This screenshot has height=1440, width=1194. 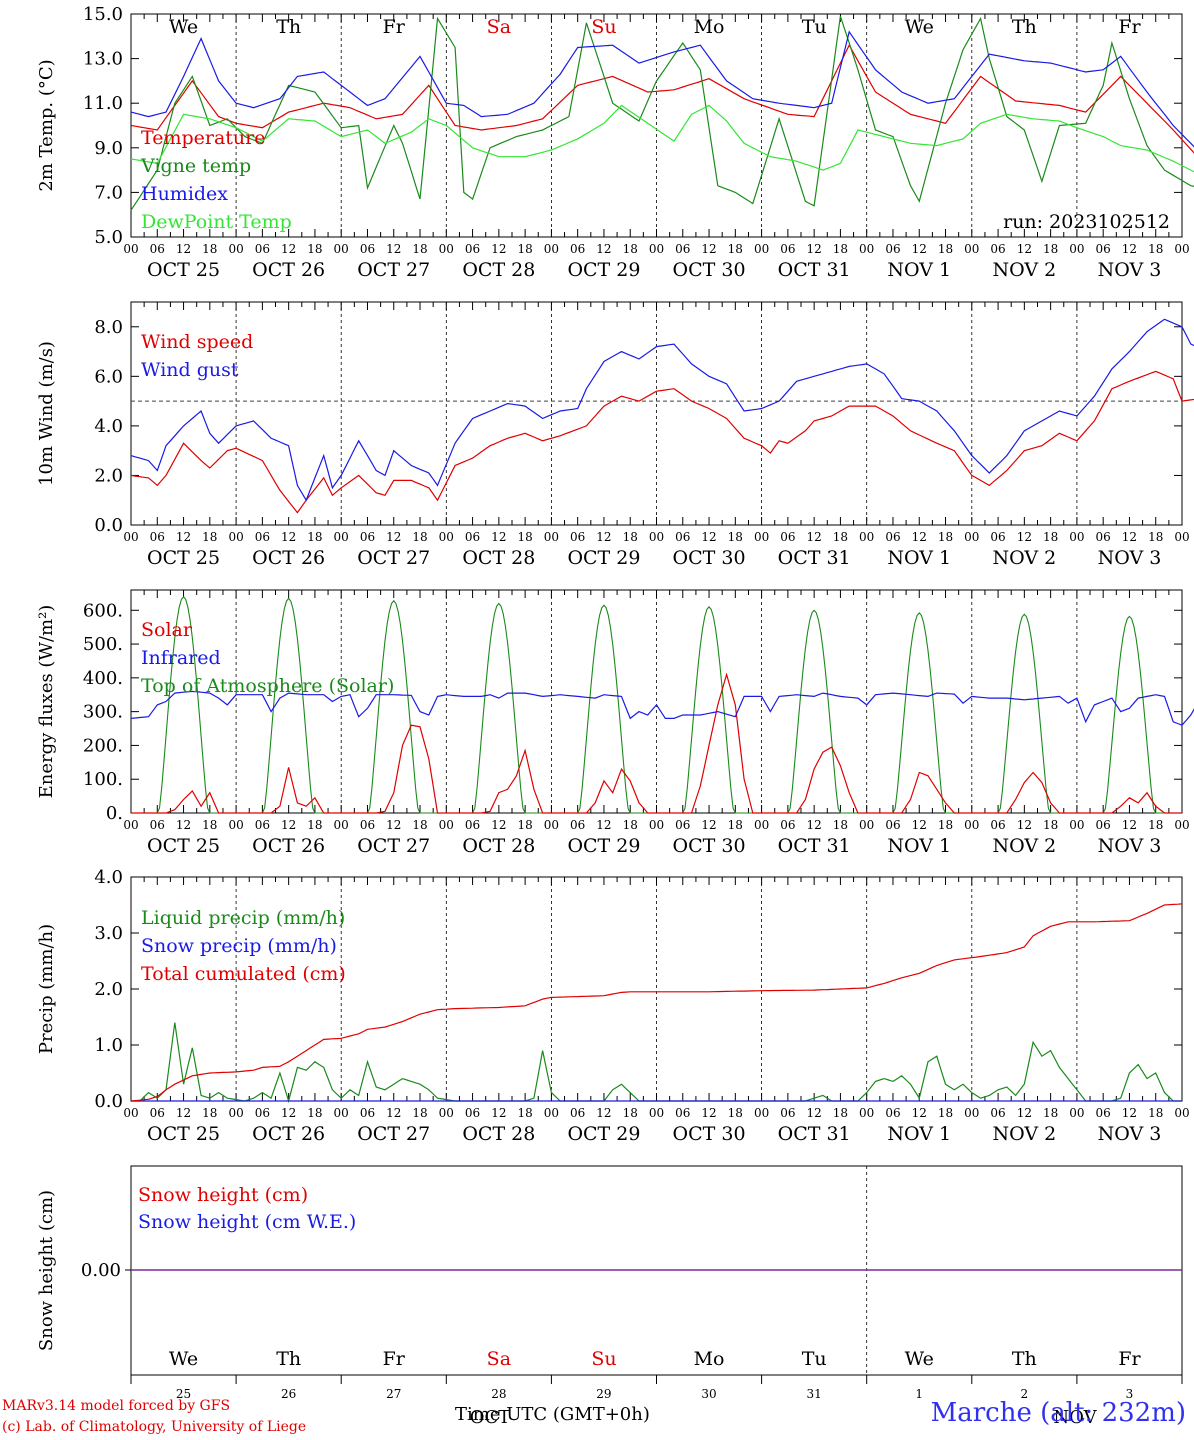 What do you see at coordinates (108, 933) in the screenshot?
I see `y-tick-label: 3.0` at bounding box center [108, 933].